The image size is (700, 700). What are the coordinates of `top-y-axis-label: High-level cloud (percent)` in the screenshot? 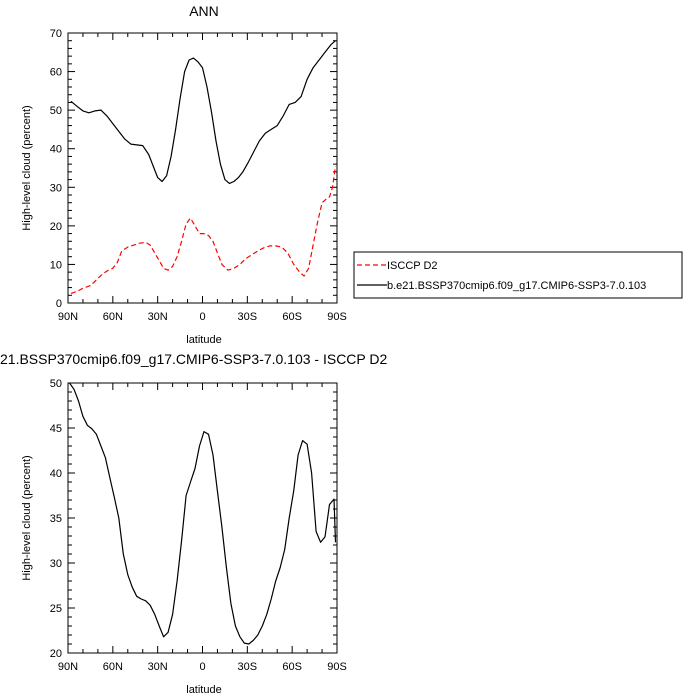 It's located at (27, 167).